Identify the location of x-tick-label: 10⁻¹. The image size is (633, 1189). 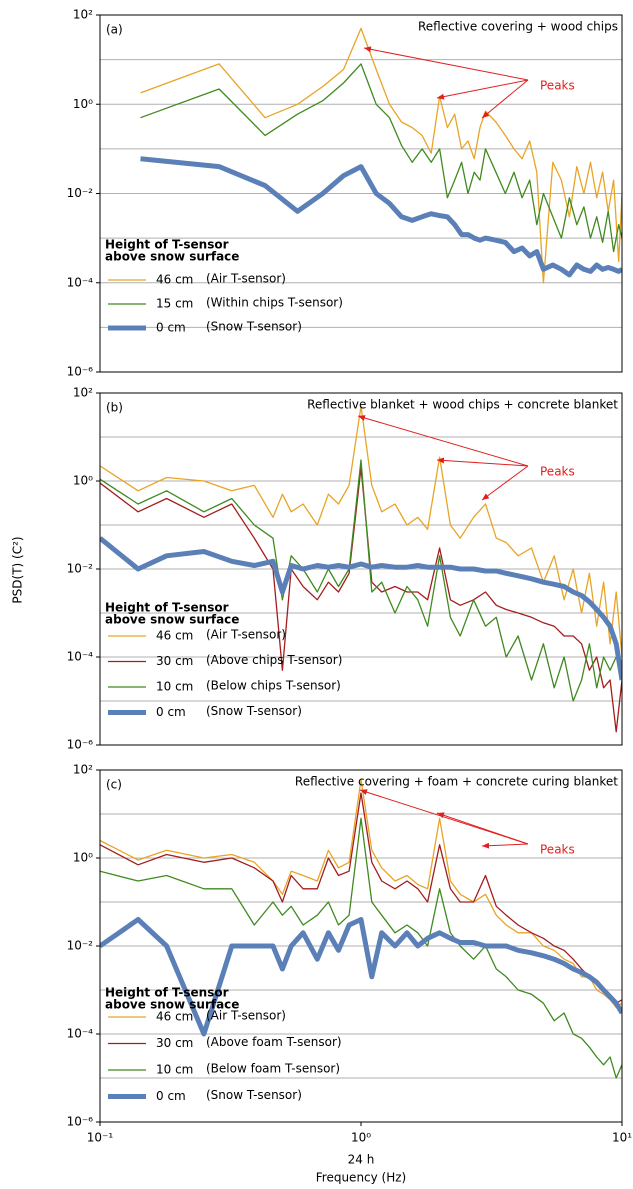
(100, 1138).